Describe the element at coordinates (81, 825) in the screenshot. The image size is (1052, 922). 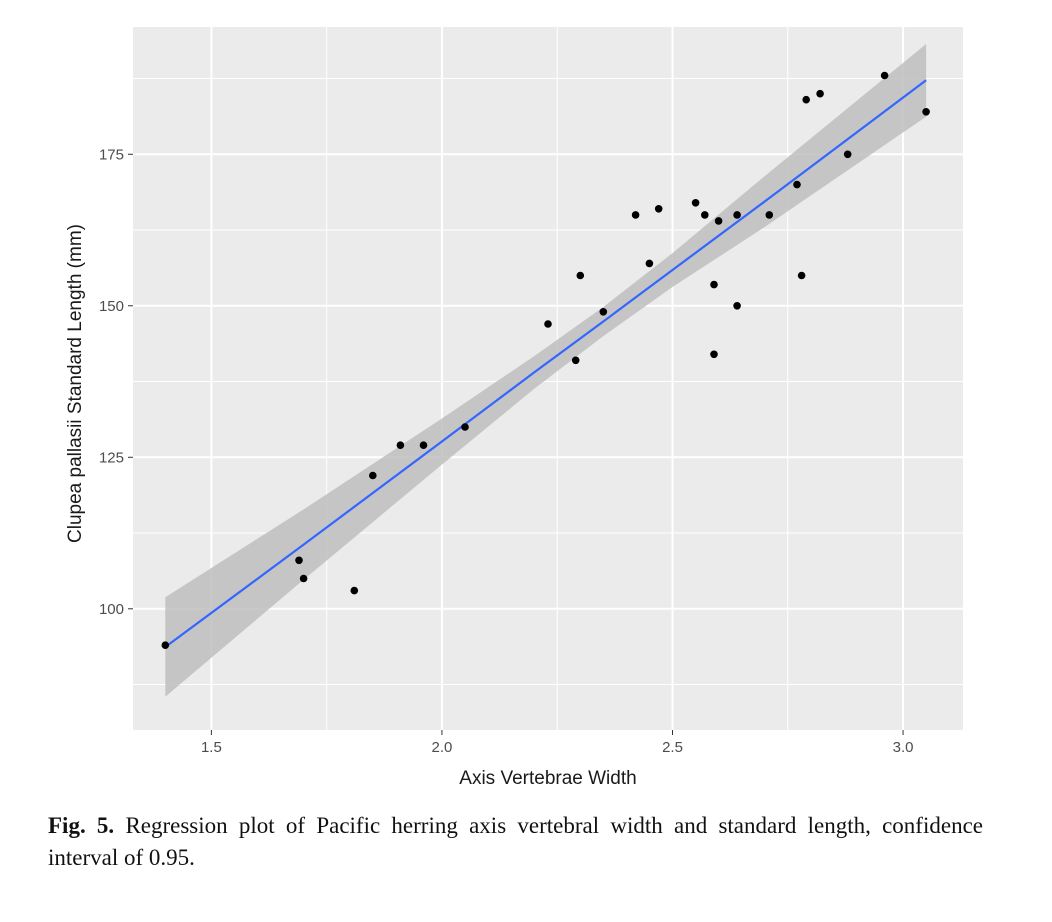
I see `caption-label: Fig. 5.` at that location.